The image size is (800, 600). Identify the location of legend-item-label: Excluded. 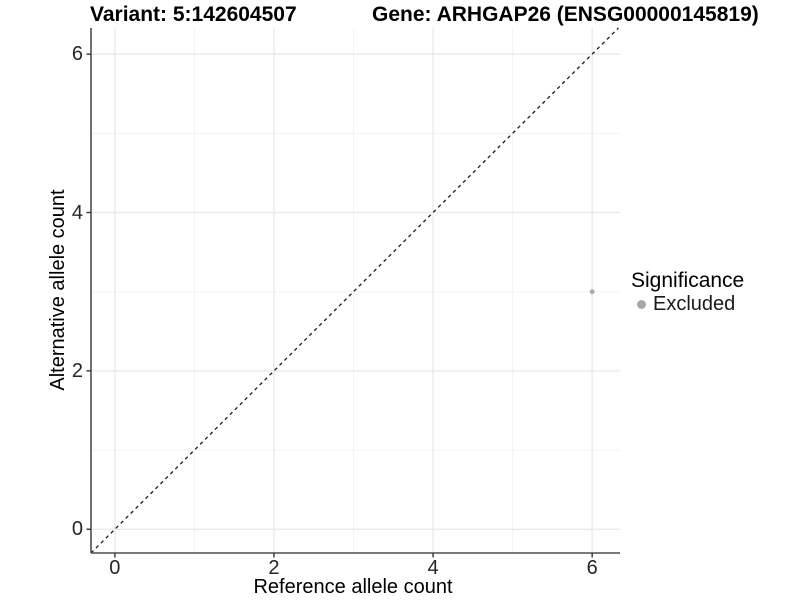
(694, 304).